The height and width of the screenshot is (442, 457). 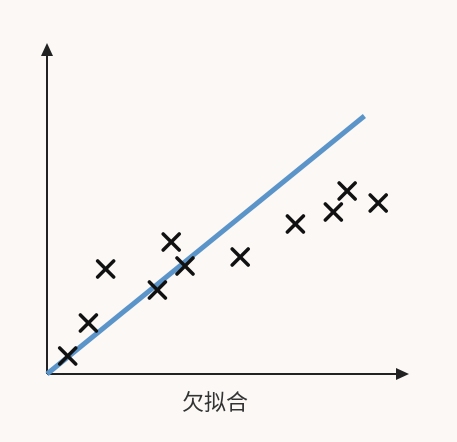 I want to click on x-axis-arrow-icon, so click(x=402, y=374).